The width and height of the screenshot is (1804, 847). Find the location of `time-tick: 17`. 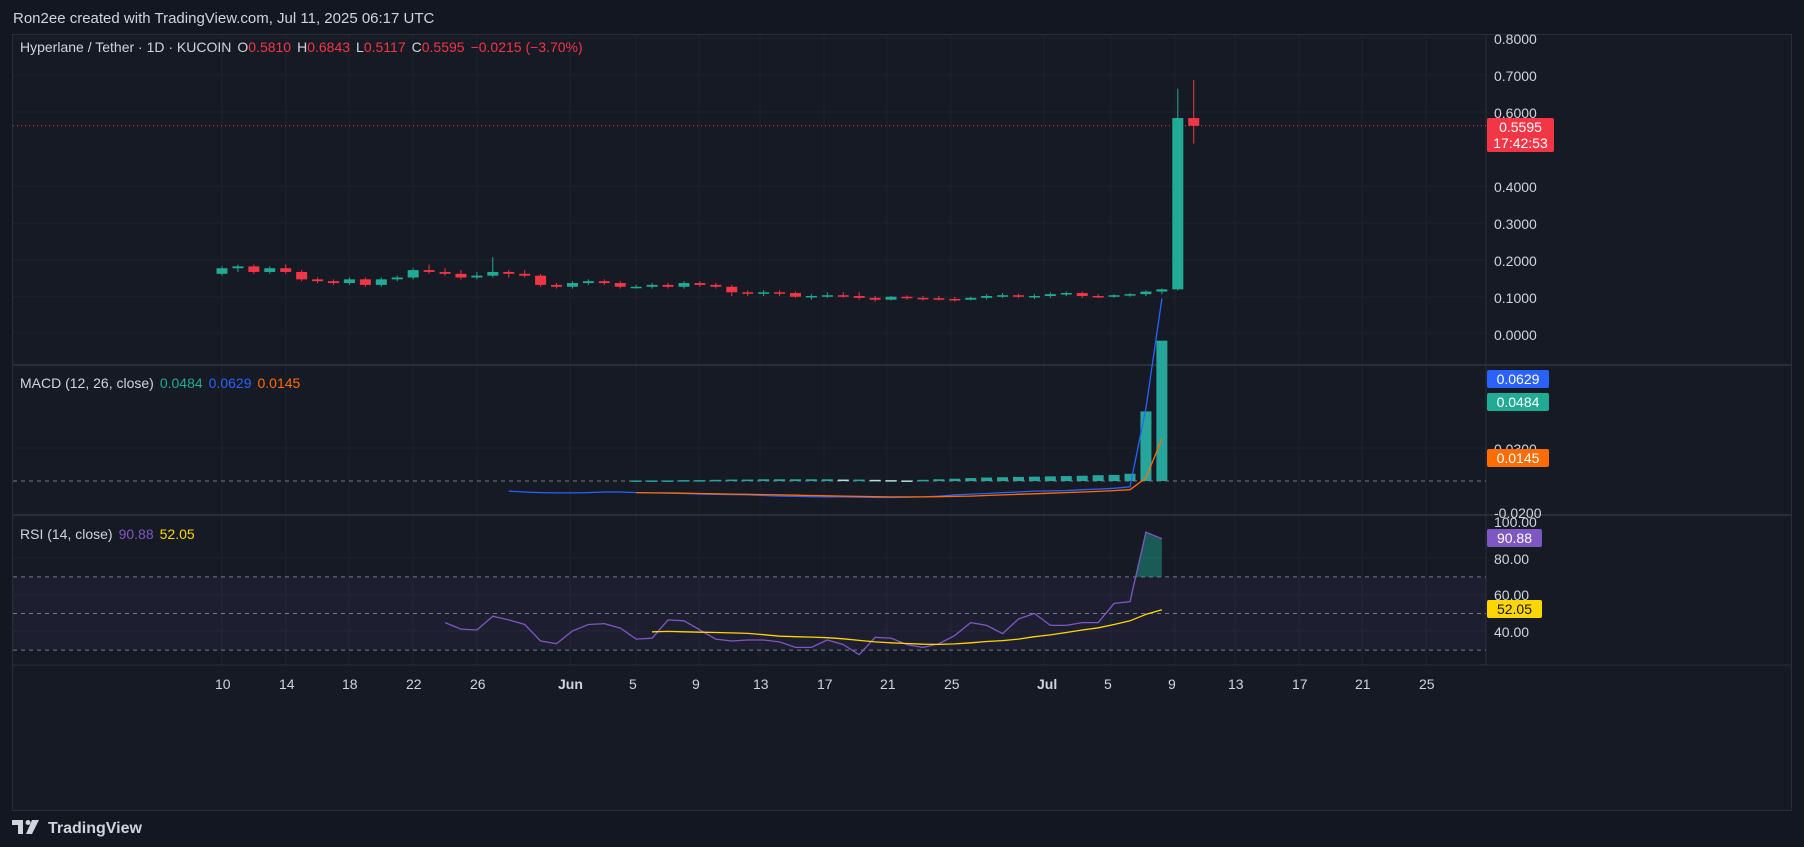

time-tick: 17 is located at coordinates (1300, 684).